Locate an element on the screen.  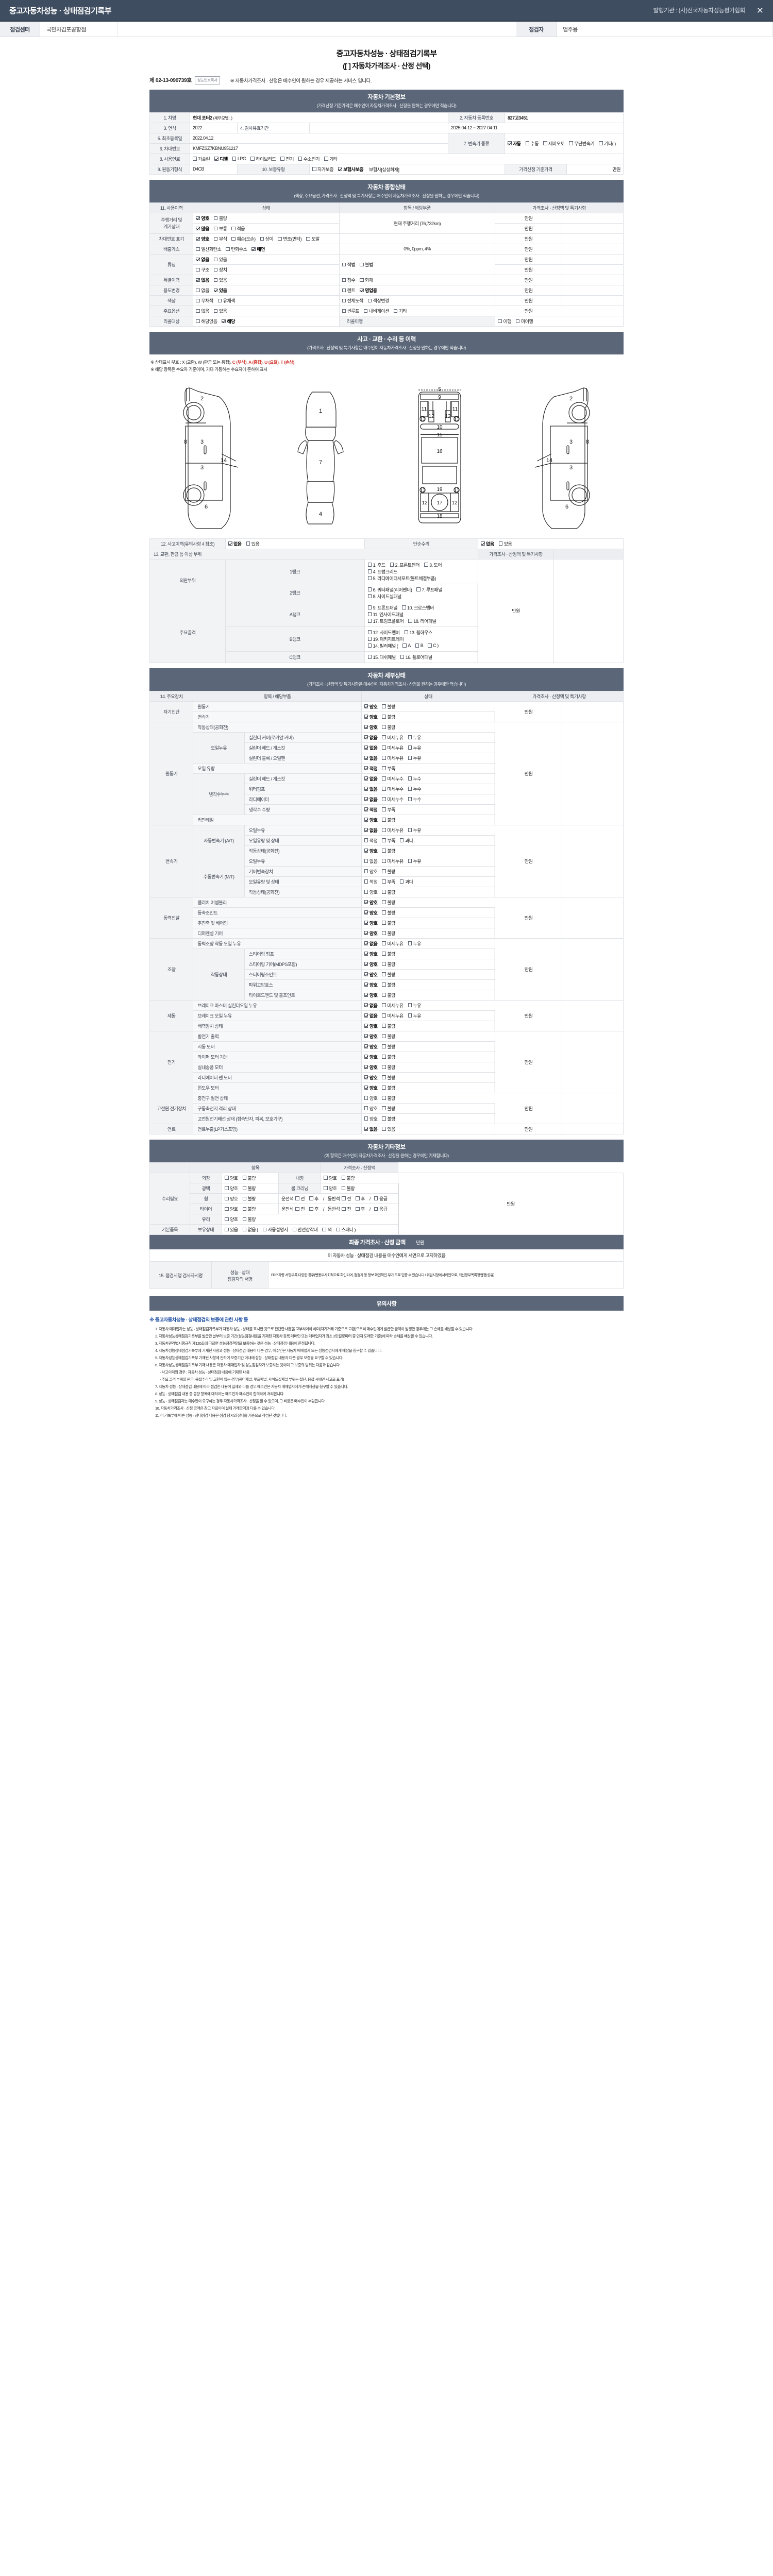
position-option: 응급 is located at coordinates (381, 1198).